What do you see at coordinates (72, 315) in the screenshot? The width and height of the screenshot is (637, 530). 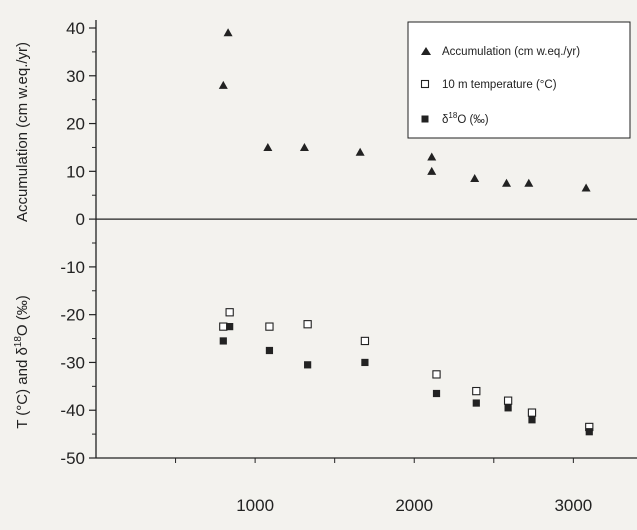 I see `y-tick-label: -20` at bounding box center [72, 315].